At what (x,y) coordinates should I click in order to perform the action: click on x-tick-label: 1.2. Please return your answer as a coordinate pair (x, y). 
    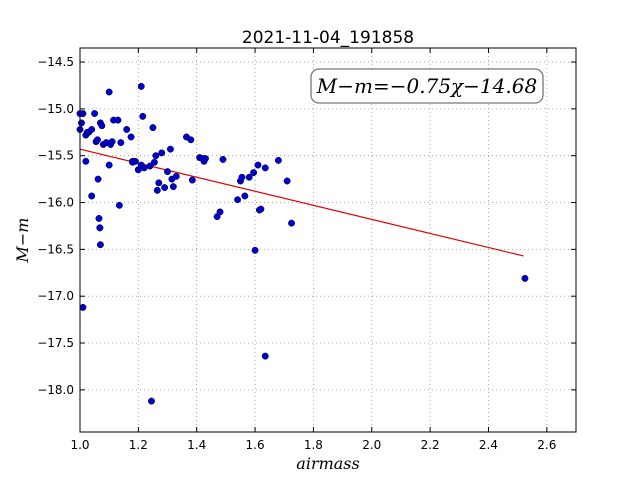
    Looking at the image, I should click on (138, 445).